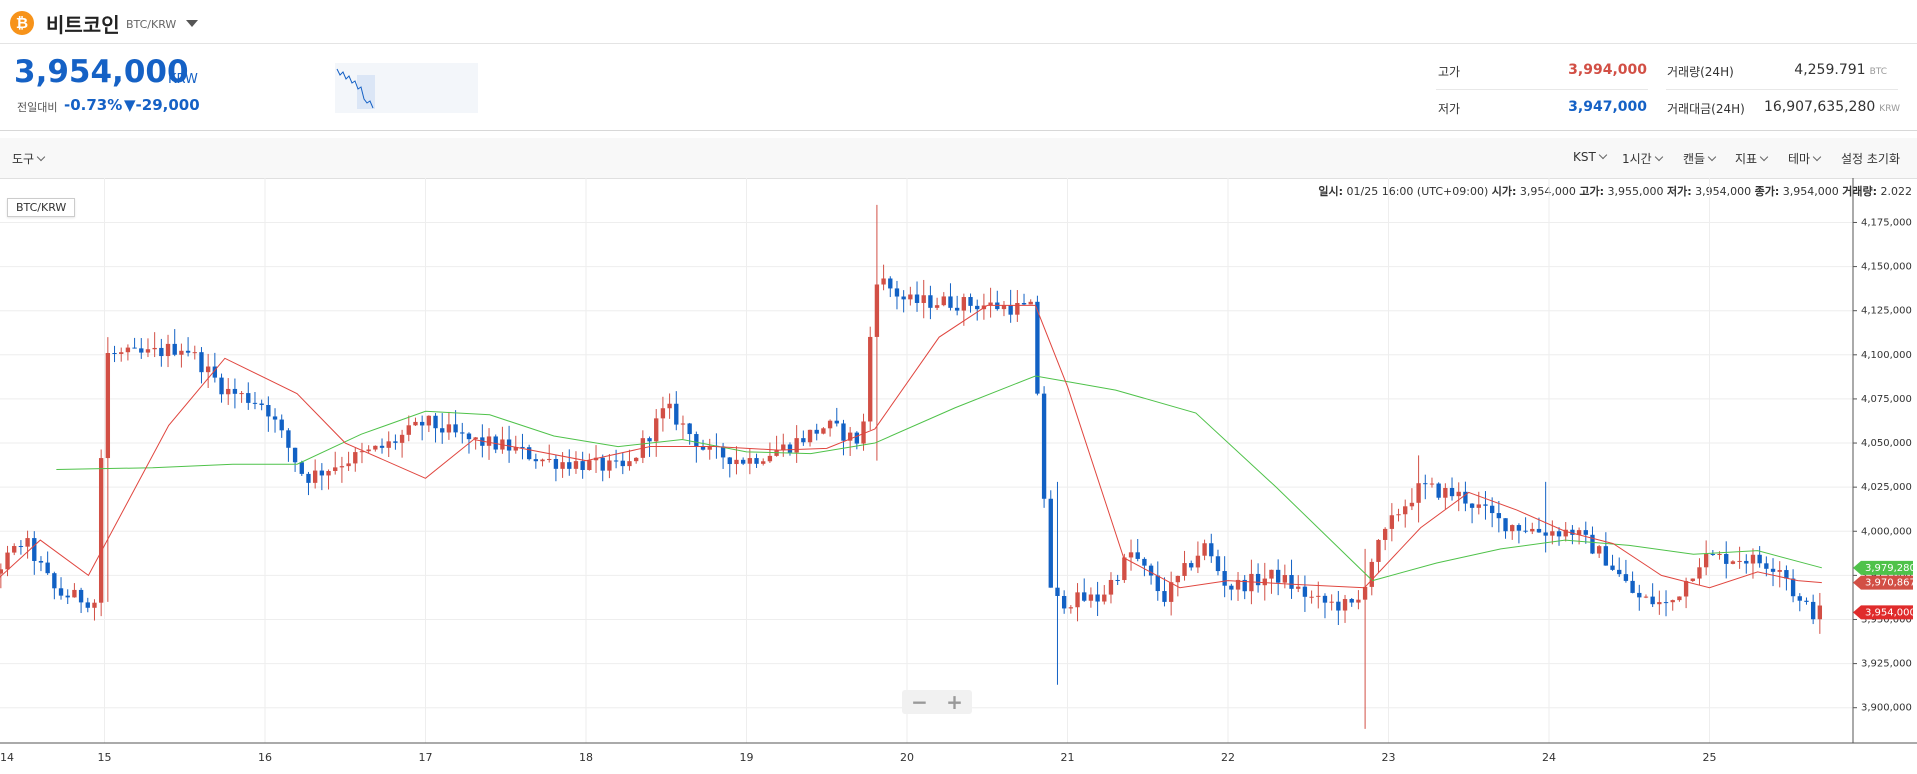 The width and height of the screenshot is (1917, 774). What do you see at coordinates (265, 757) in the screenshot?
I see `x-tick-label: 16` at bounding box center [265, 757].